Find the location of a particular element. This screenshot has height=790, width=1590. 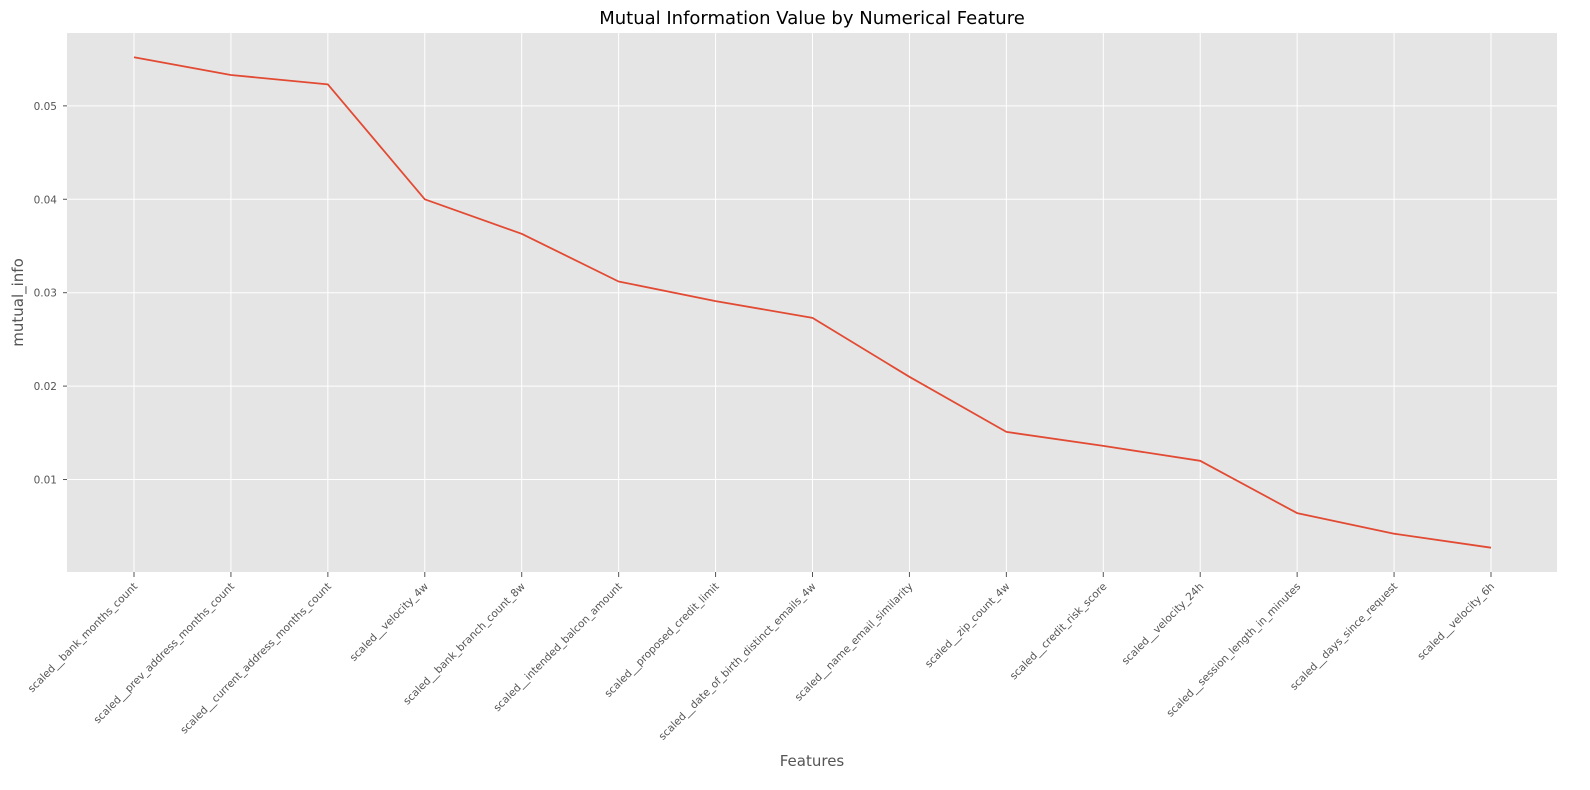

x-tick-label: scaled__velocity_24h is located at coordinates (1163, 624).